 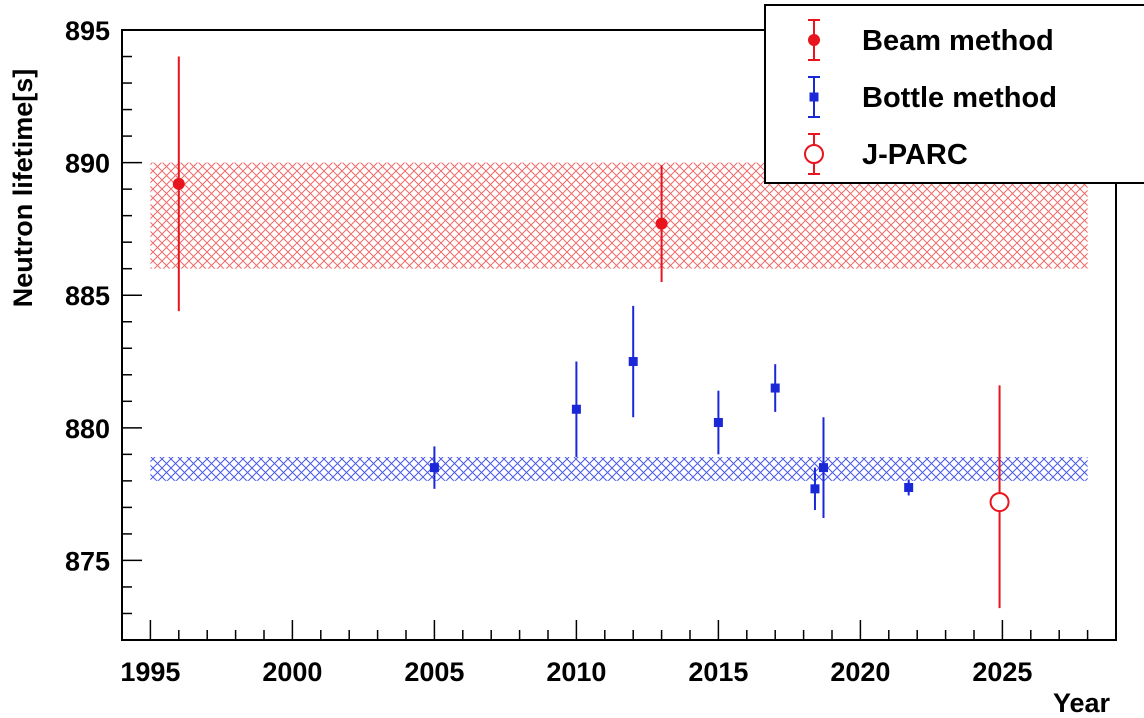 I want to click on legend: Beam method Bottle method J-PARC, so click(x=954, y=94).